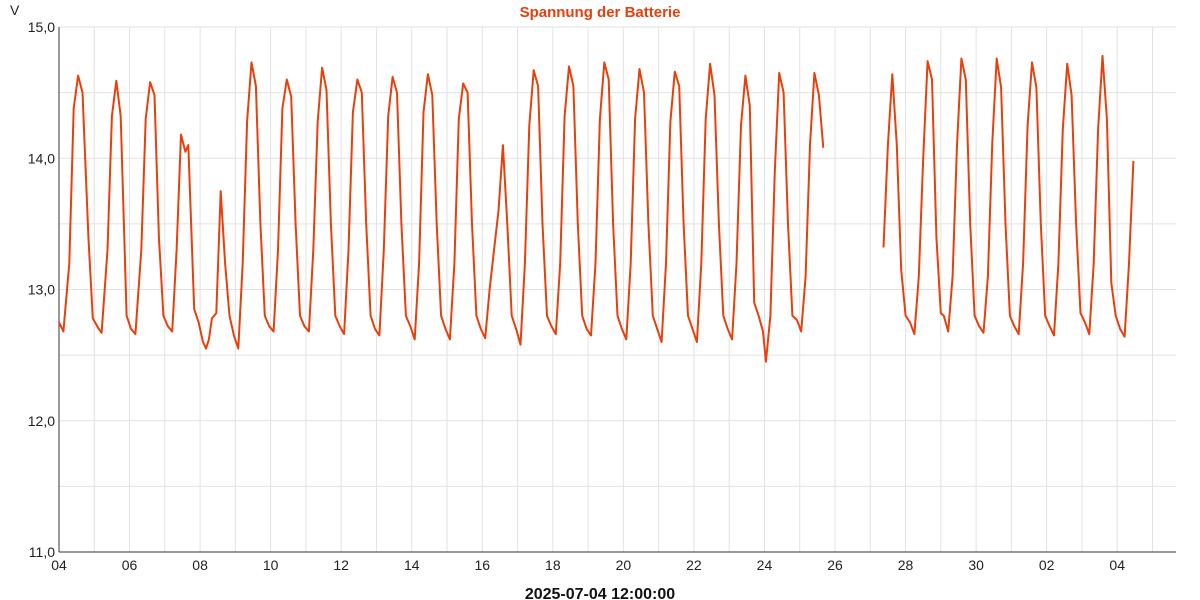 The height and width of the screenshot is (600, 1200). I want to click on y-axis-unit-label: V, so click(15, 10).